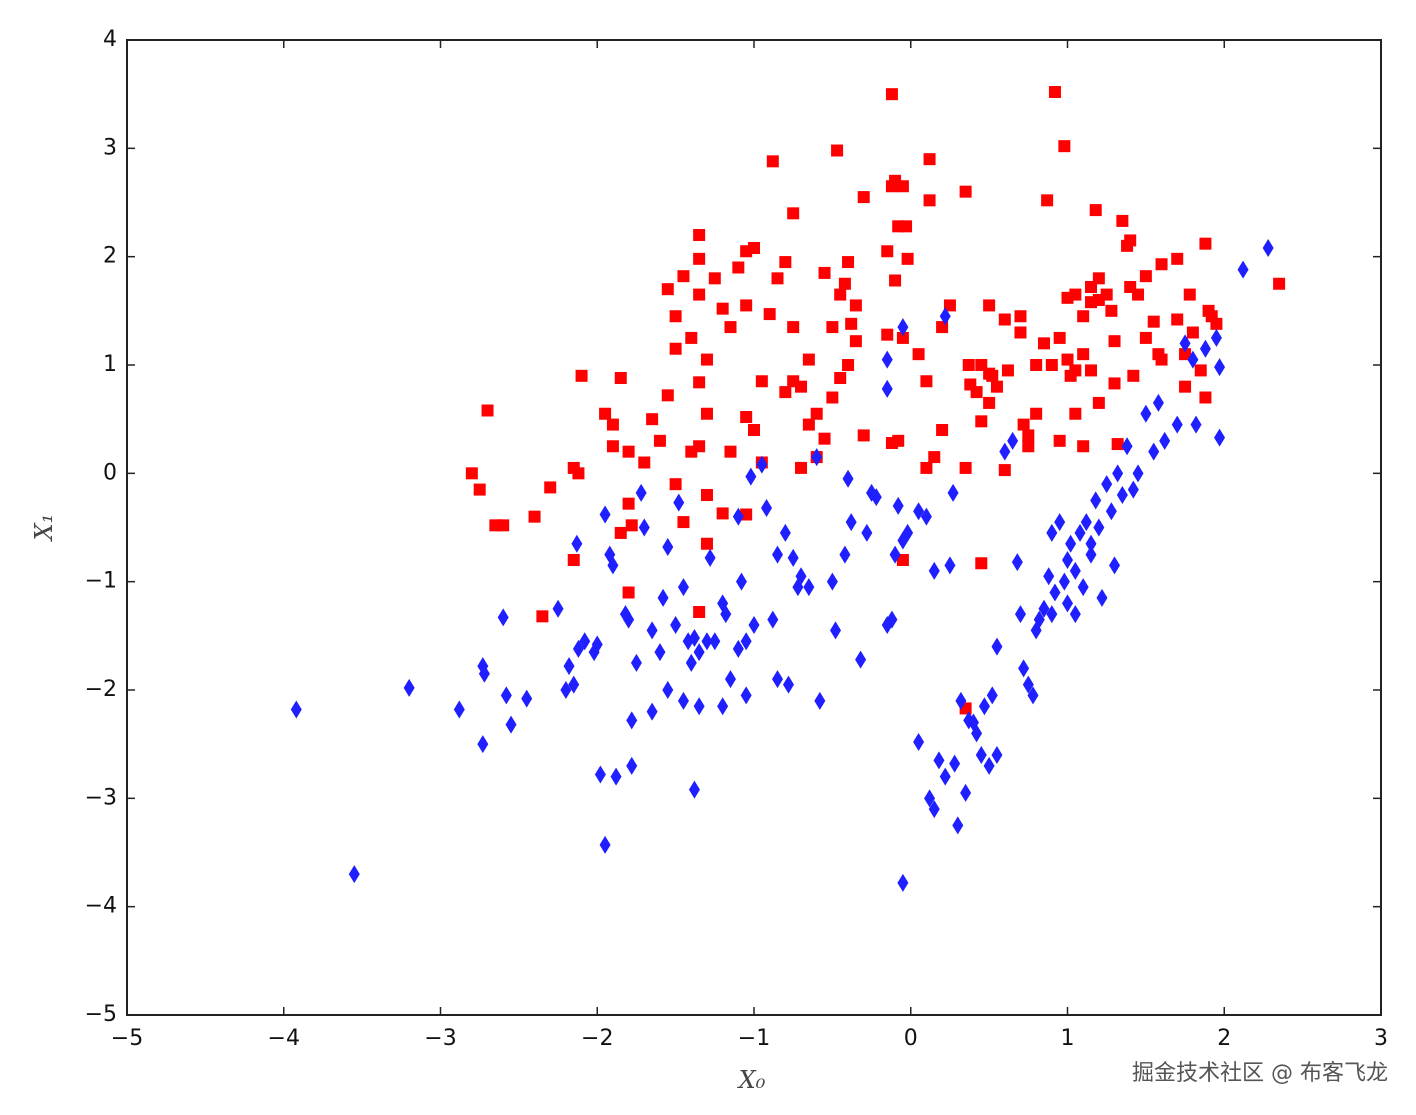 The height and width of the screenshot is (1115, 1416). What do you see at coordinates (1260, 1073) in the screenshot?
I see `watermark: 掘金技术社区 @ 布客飞龙` at bounding box center [1260, 1073].